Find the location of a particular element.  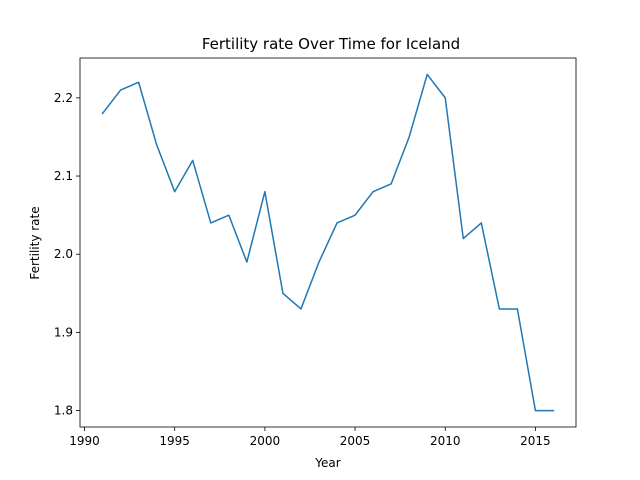

x-tick-label-1990: 1990 is located at coordinates (84, 441).